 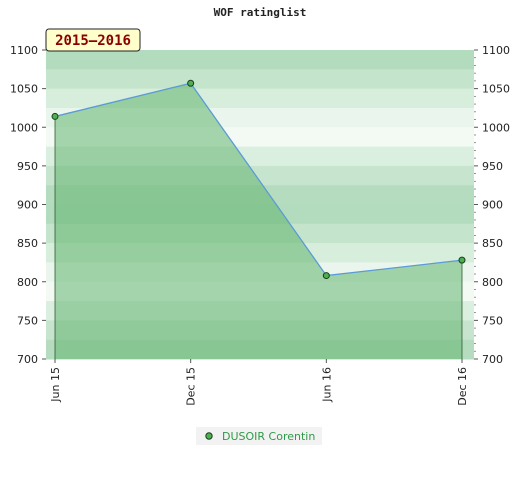 I want to click on chart-title: WOF ratinglist, so click(x=260, y=12).